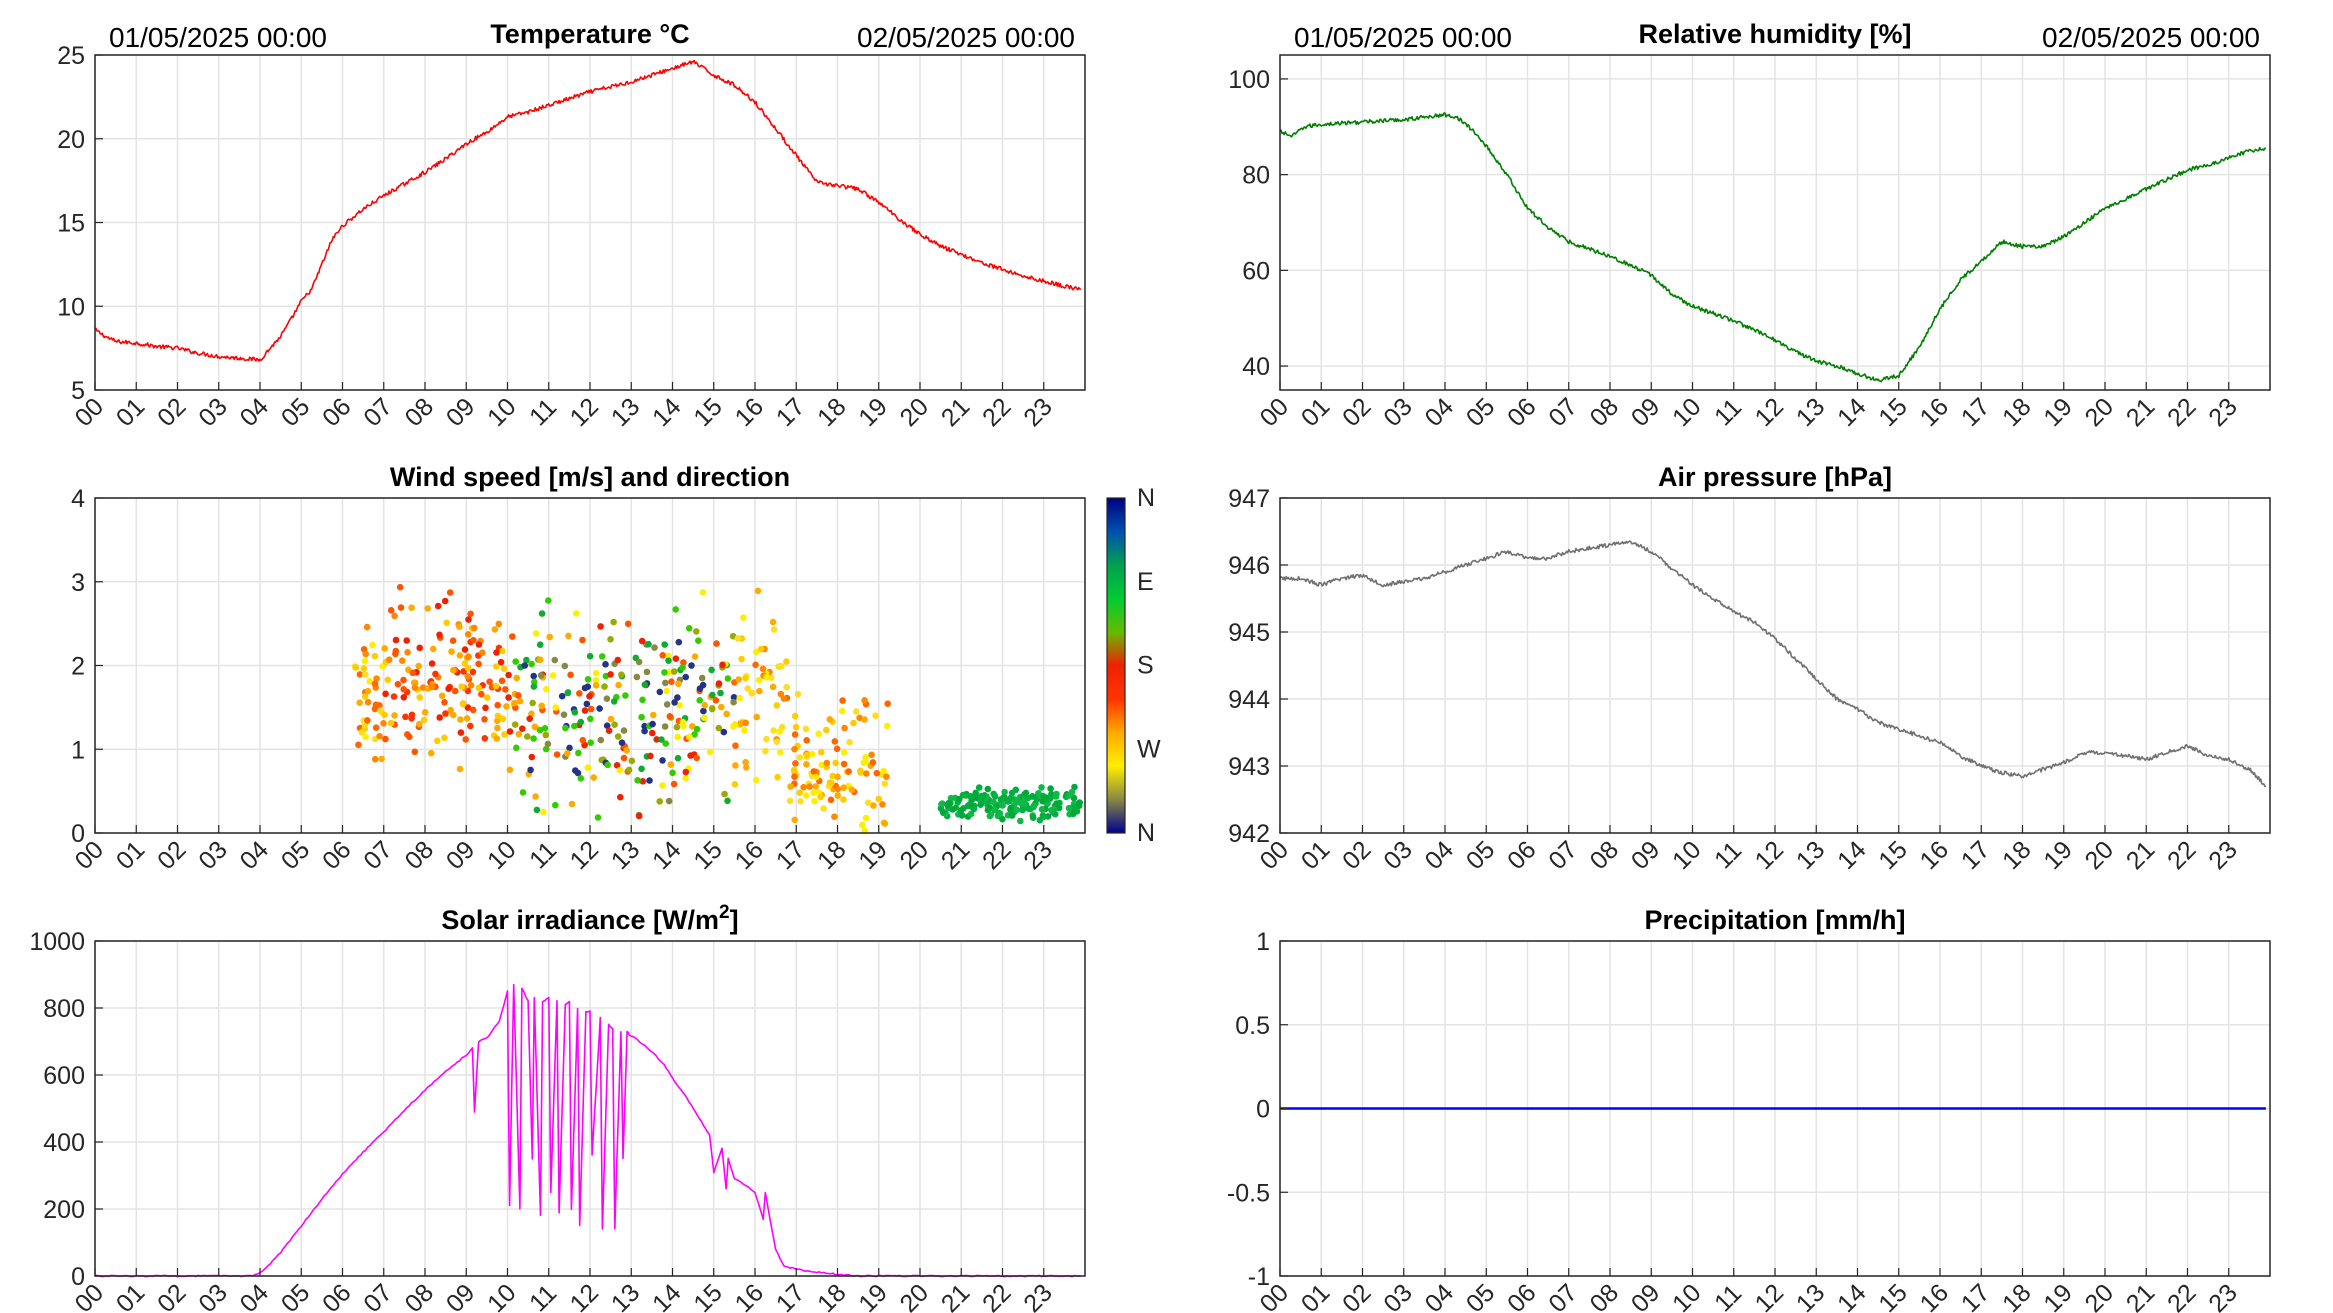 The width and height of the screenshot is (2333, 1313). What do you see at coordinates (749, 1296) in the screenshot?
I see `x-tick-label: 16` at bounding box center [749, 1296].